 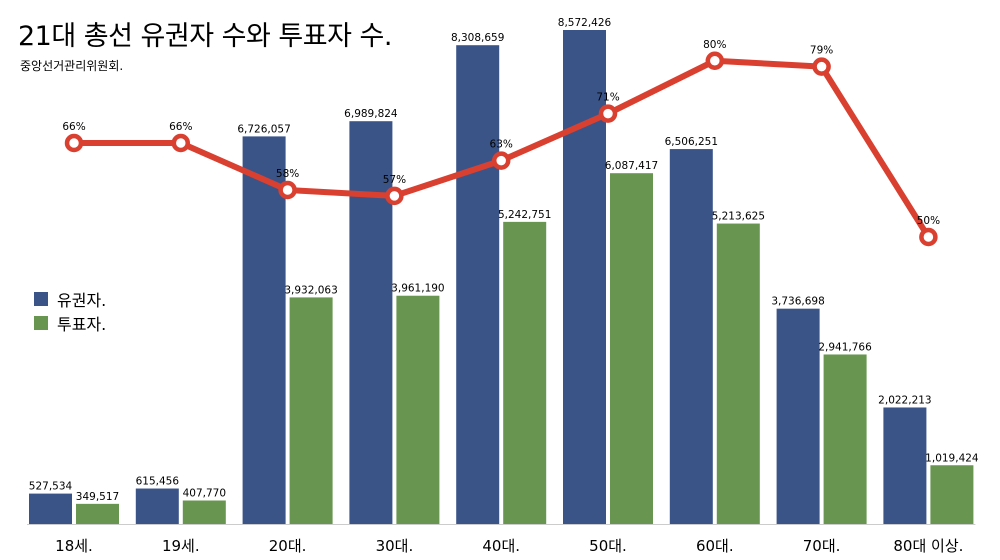 What do you see at coordinates (82, 300) in the screenshot?
I see `legend-label-voters: 유권자.` at bounding box center [82, 300].